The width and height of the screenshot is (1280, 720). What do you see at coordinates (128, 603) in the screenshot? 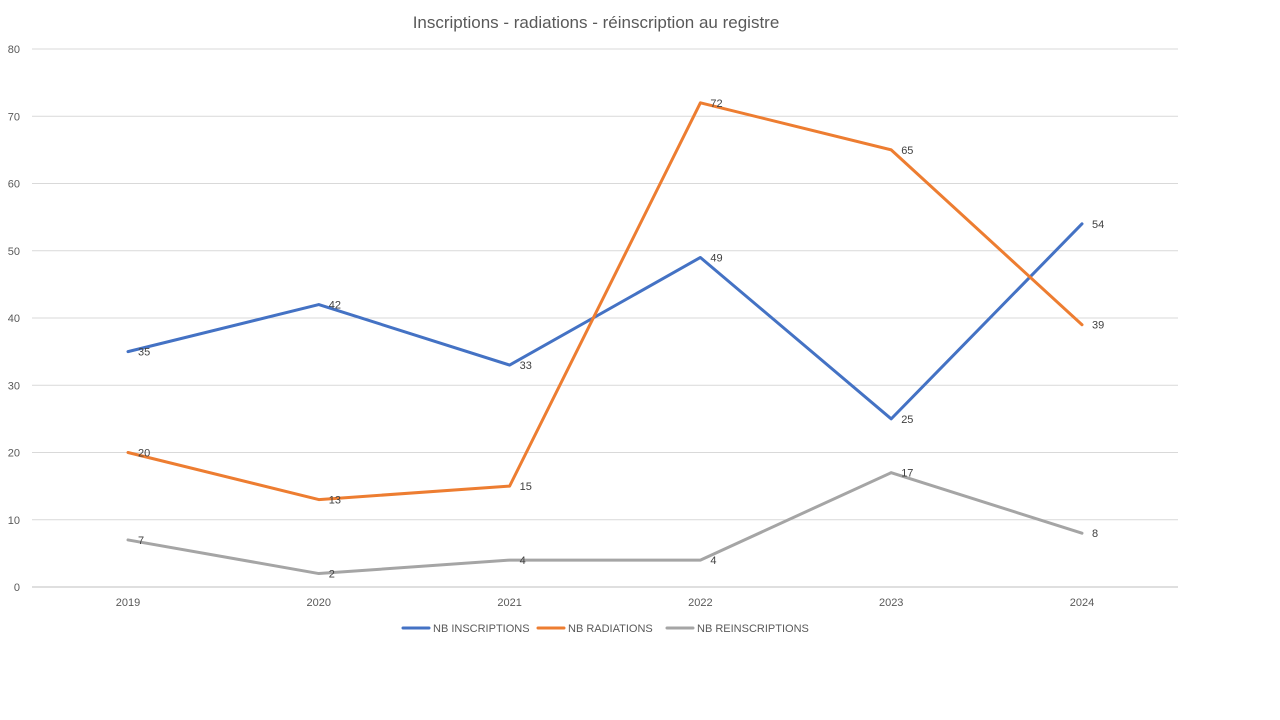
I see `x-tick-label: 2019` at bounding box center [128, 603].